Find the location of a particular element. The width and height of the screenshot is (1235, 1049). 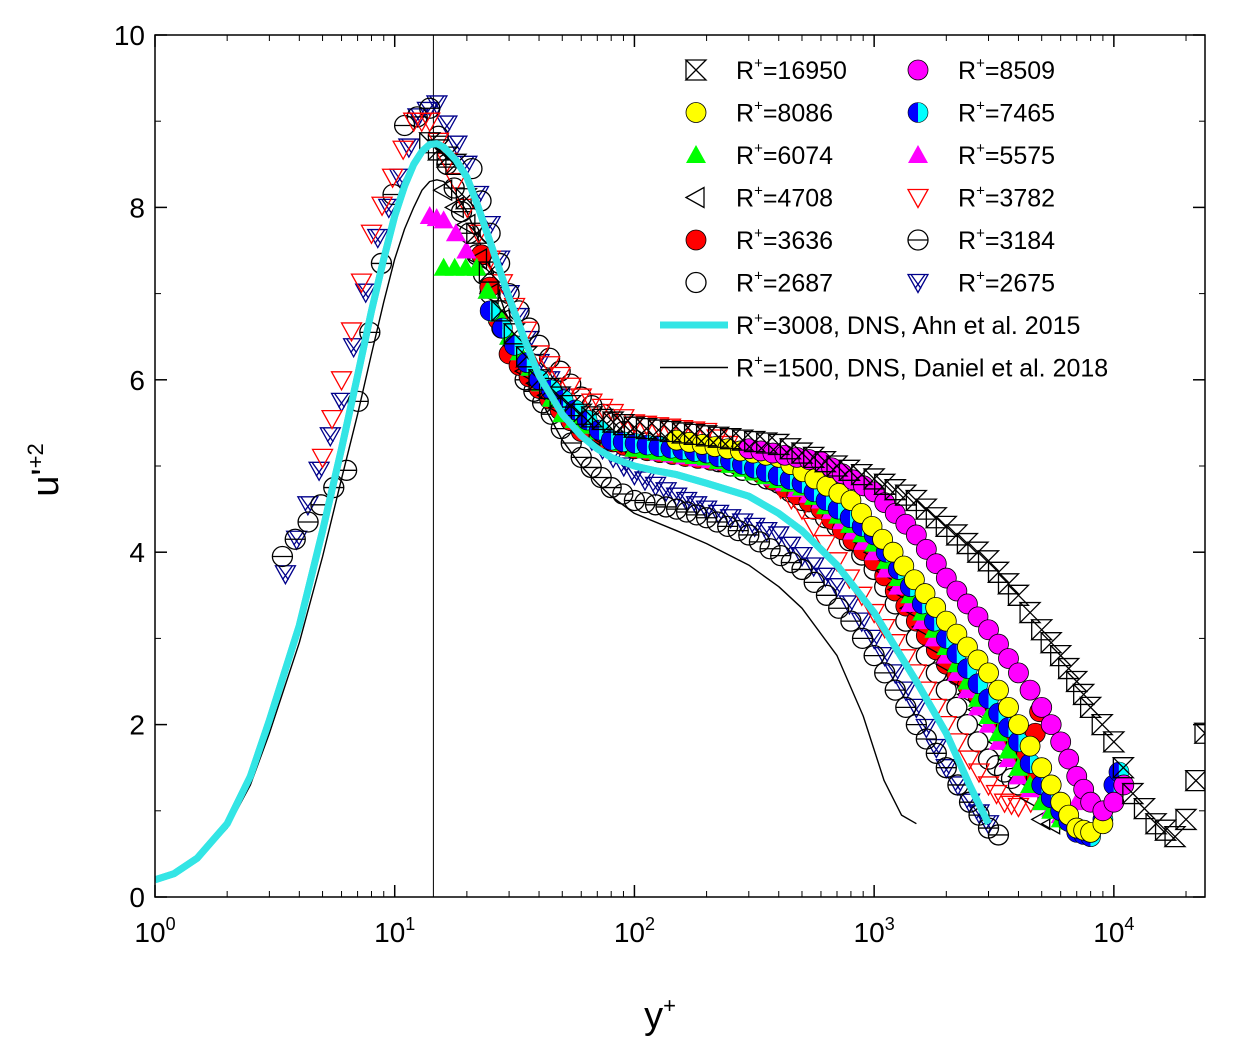

y-tick-label: 0 is located at coordinates (137, 897).